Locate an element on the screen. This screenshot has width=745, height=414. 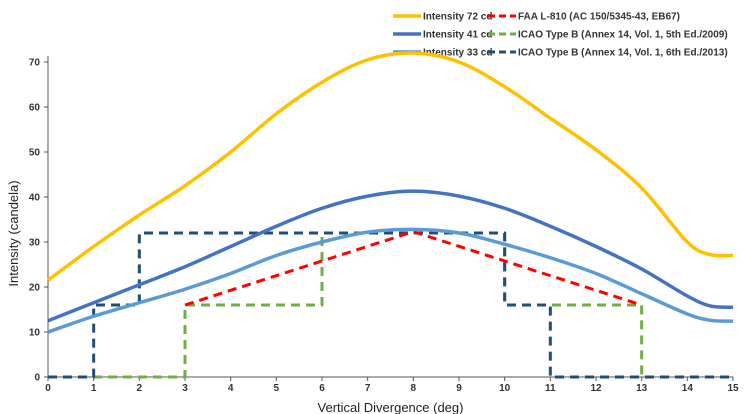
x-tick-label: 3 is located at coordinates (185, 388).